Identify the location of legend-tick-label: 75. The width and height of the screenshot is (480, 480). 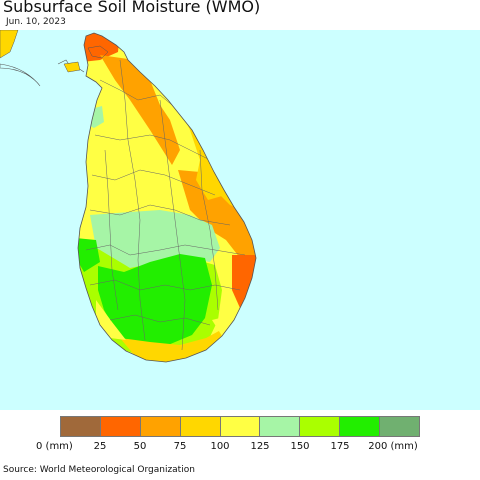
(180, 446).